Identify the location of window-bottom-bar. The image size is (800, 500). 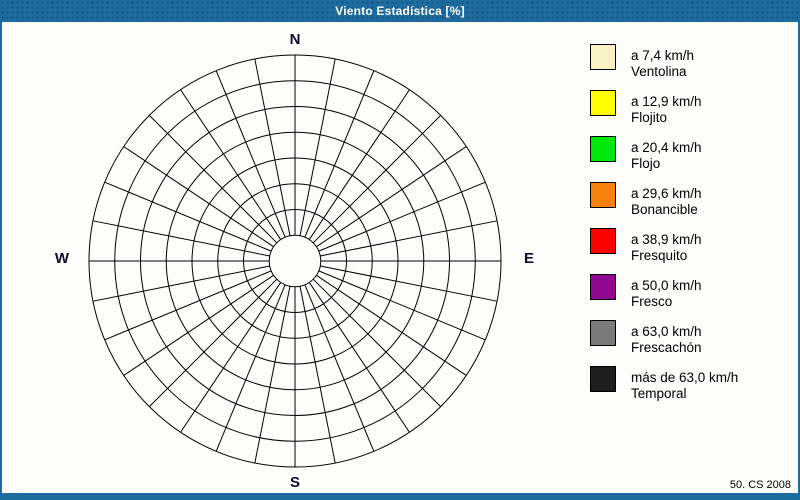
(400, 496).